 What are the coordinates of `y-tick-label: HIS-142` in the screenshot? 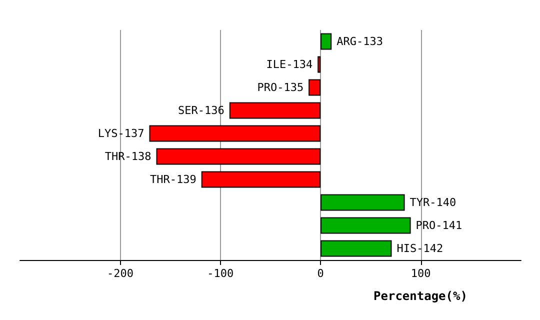 It's located at (420, 248).